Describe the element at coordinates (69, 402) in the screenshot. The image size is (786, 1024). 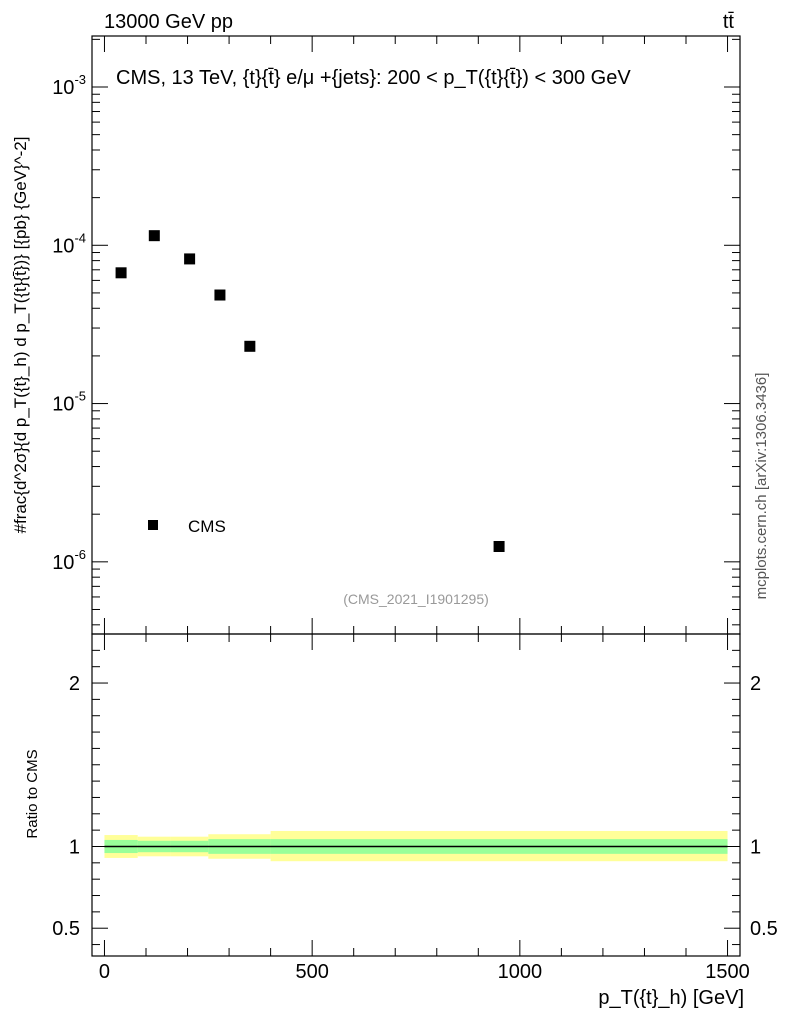
I see `main-y-tick-label: 10⁻⁵` at that location.